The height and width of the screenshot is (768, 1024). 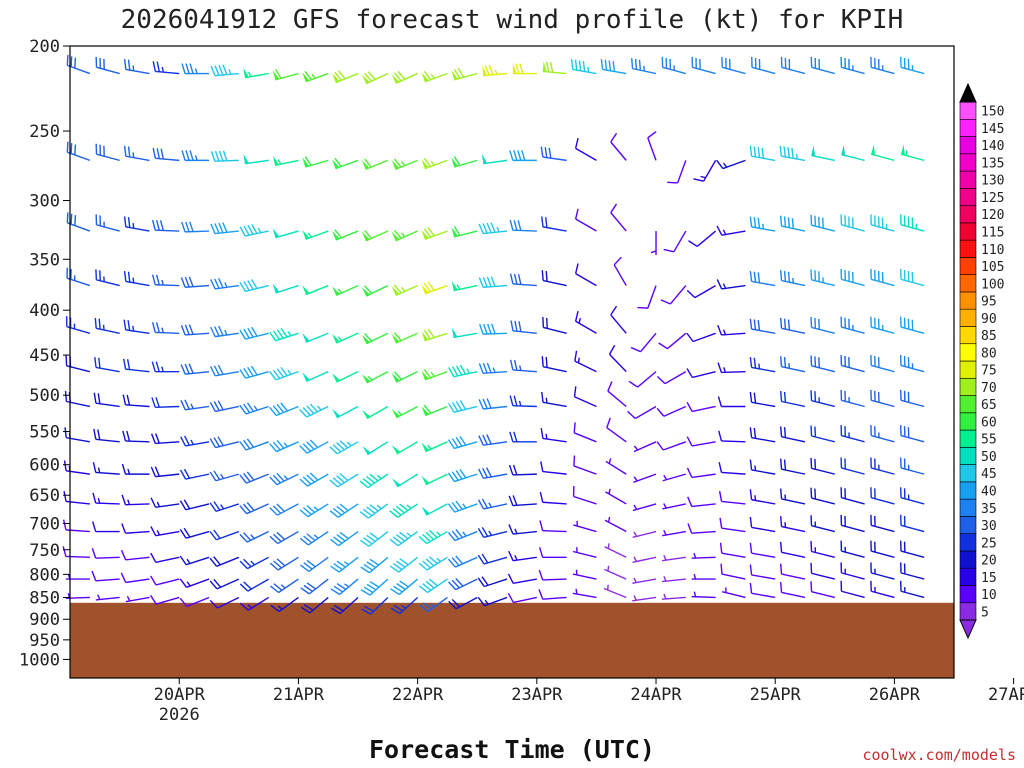 What do you see at coordinates (512, 749) in the screenshot?
I see `x-axis-label: Forecast Time (UTC)` at bounding box center [512, 749].